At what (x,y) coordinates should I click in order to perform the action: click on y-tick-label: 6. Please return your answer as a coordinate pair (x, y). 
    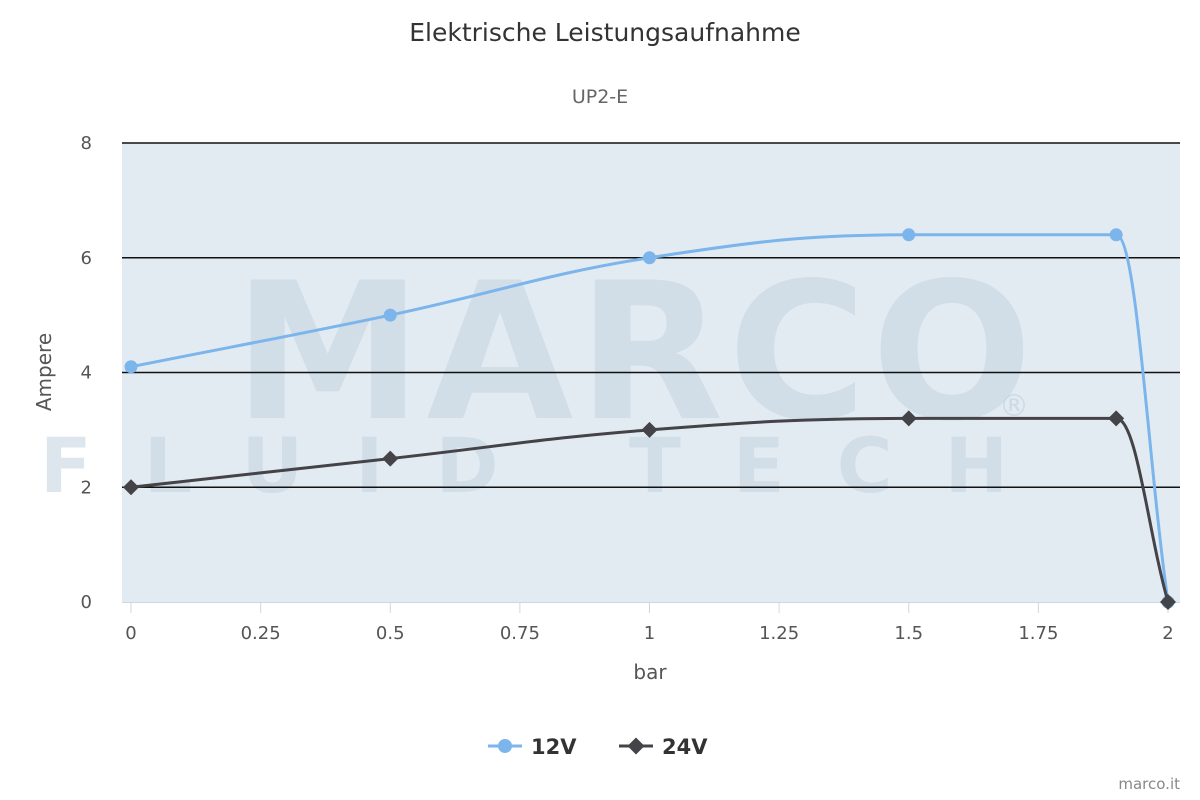
    Looking at the image, I should click on (86, 258).